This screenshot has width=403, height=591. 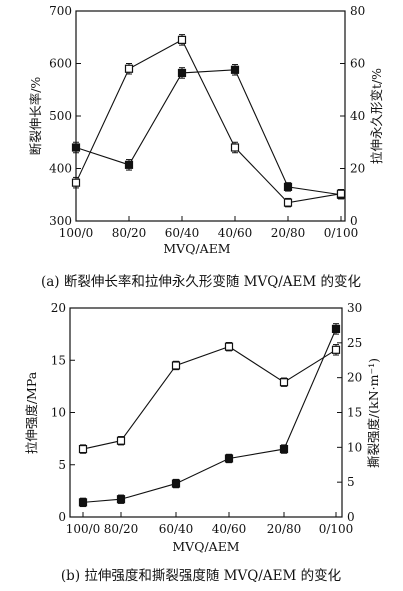 What do you see at coordinates (357, 116) in the screenshot?
I see `chart-a-right-tick-label: 40` at bounding box center [357, 116].